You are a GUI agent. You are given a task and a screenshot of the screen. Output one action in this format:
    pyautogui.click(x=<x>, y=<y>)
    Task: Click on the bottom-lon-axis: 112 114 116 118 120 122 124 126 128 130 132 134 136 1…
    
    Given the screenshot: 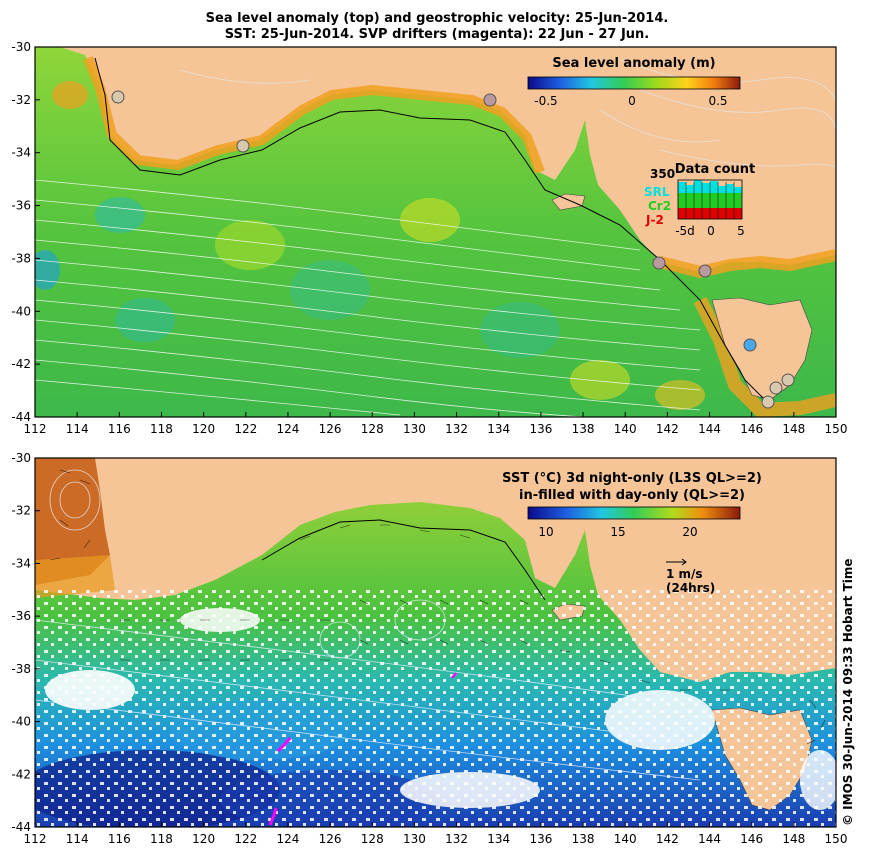 What is the action you would take?
    pyautogui.click(x=435, y=834)
    